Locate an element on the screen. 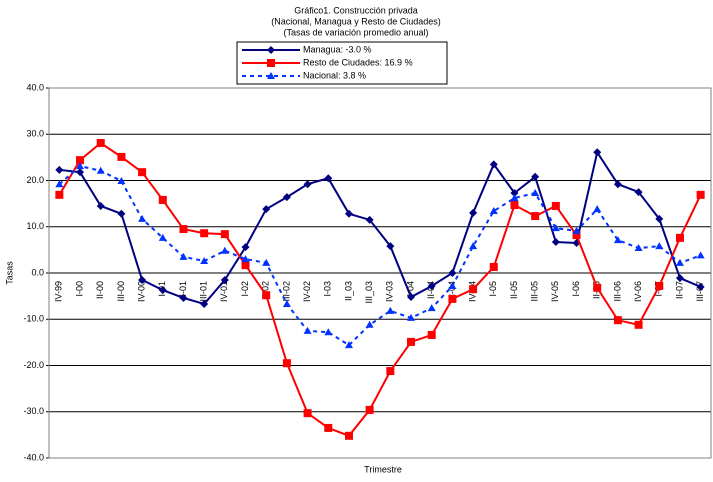 This screenshot has width=713, height=482. x-tick-label: IV-99 is located at coordinates (59, 291).